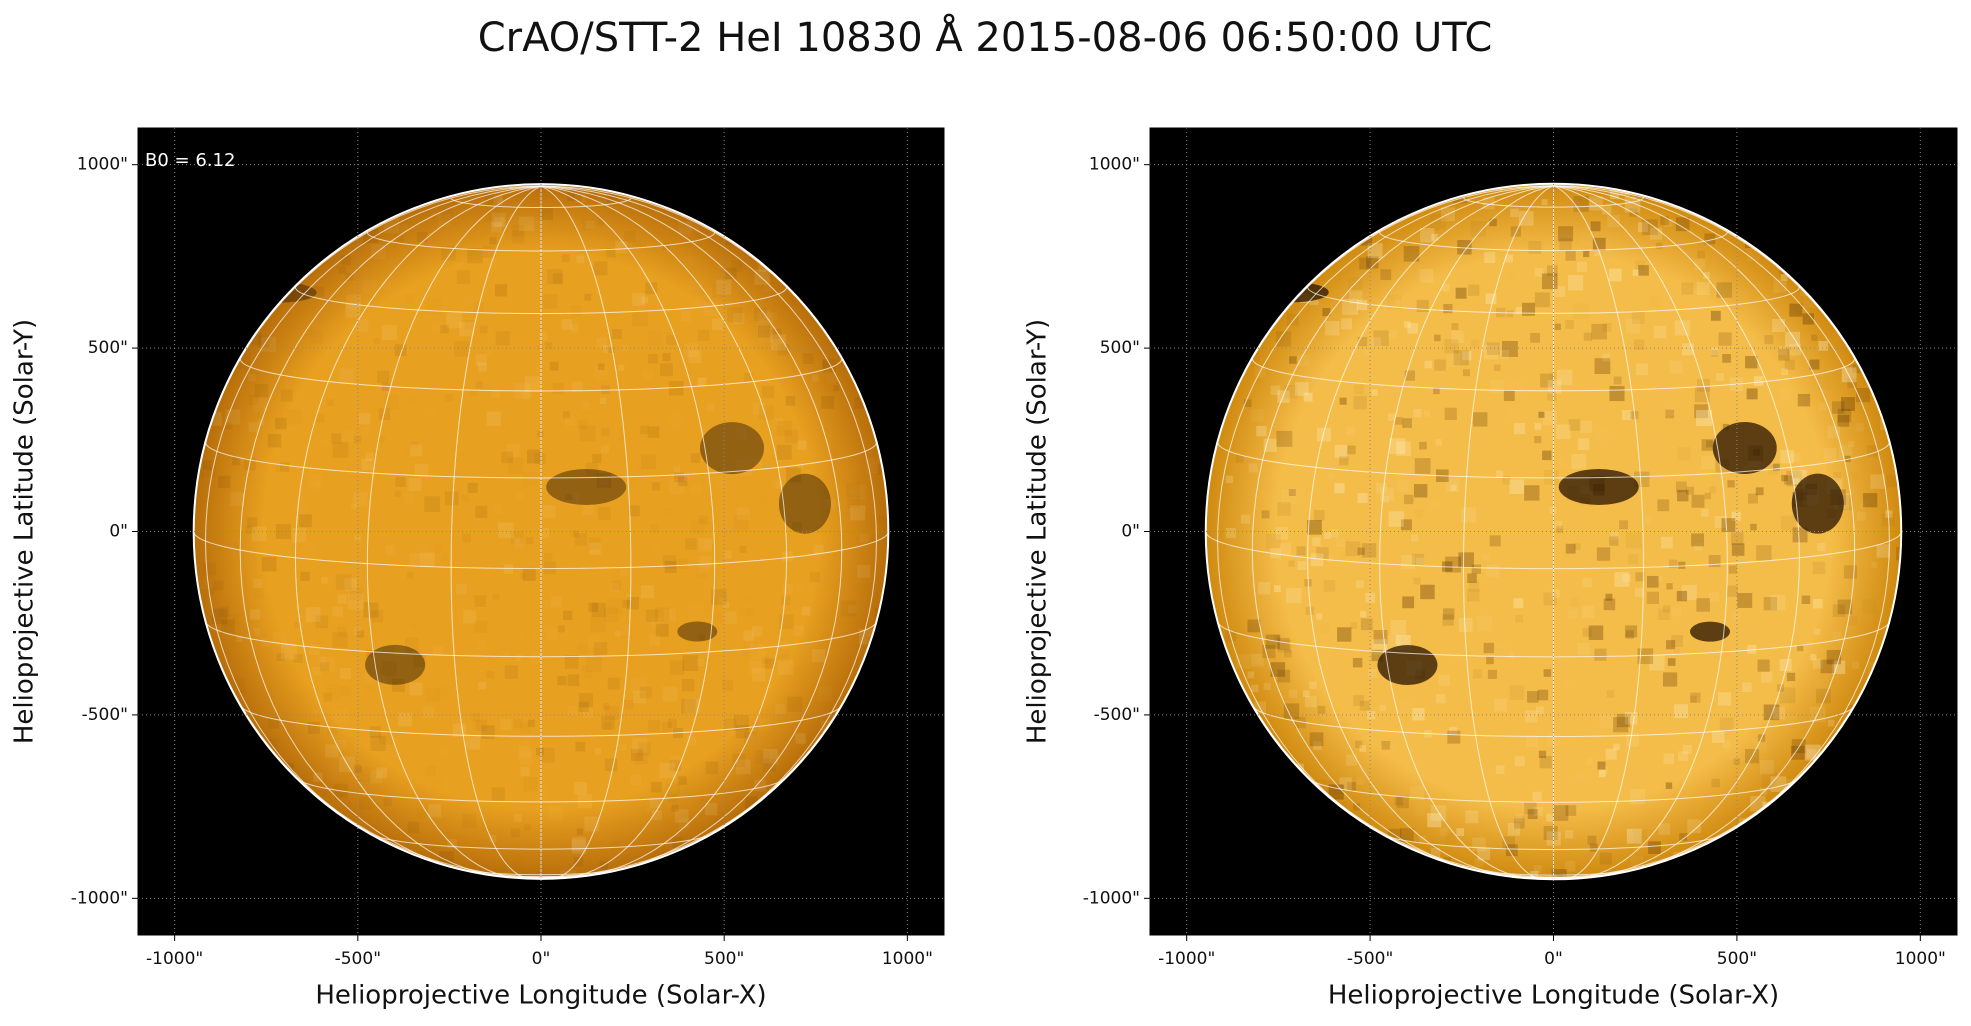 This screenshot has height=1026, width=1971. Describe the element at coordinates (1737, 959) in the screenshot. I see `x-tick-label: 500"` at that location.